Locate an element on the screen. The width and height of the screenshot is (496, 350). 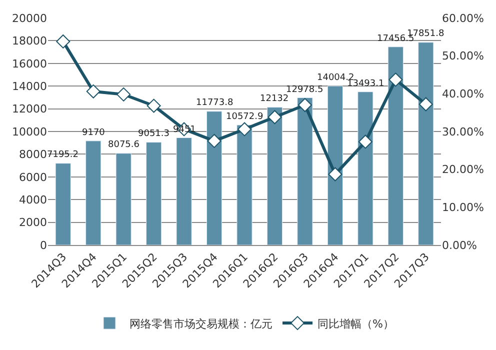
y2-tick-label: 10.00% is located at coordinates (463, 207).